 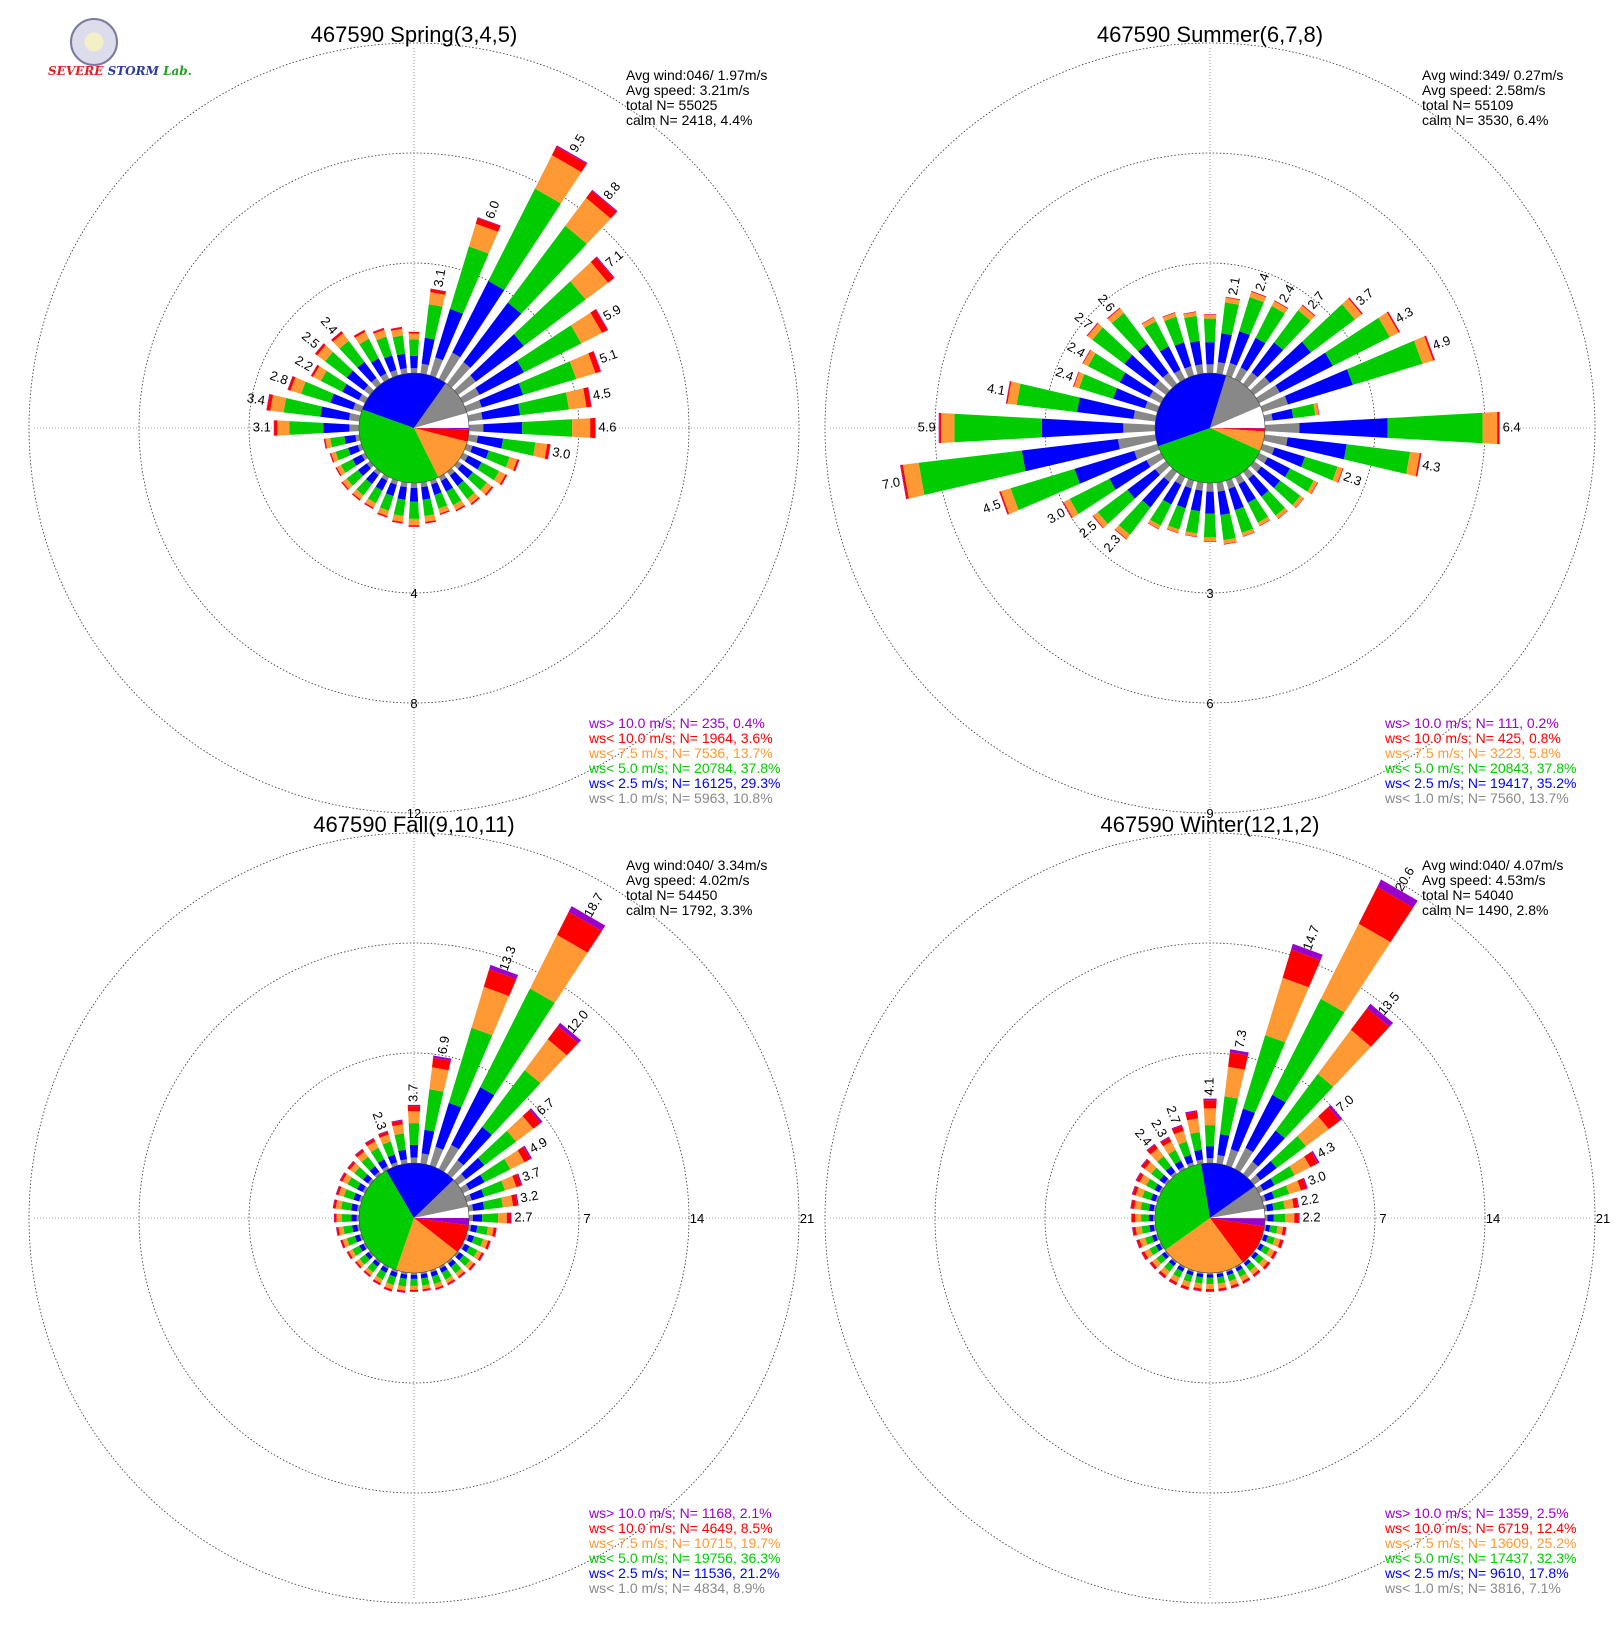 What do you see at coordinates (414, 428) in the screenshot?
I see `pie-outline` at bounding box center [414, 428].